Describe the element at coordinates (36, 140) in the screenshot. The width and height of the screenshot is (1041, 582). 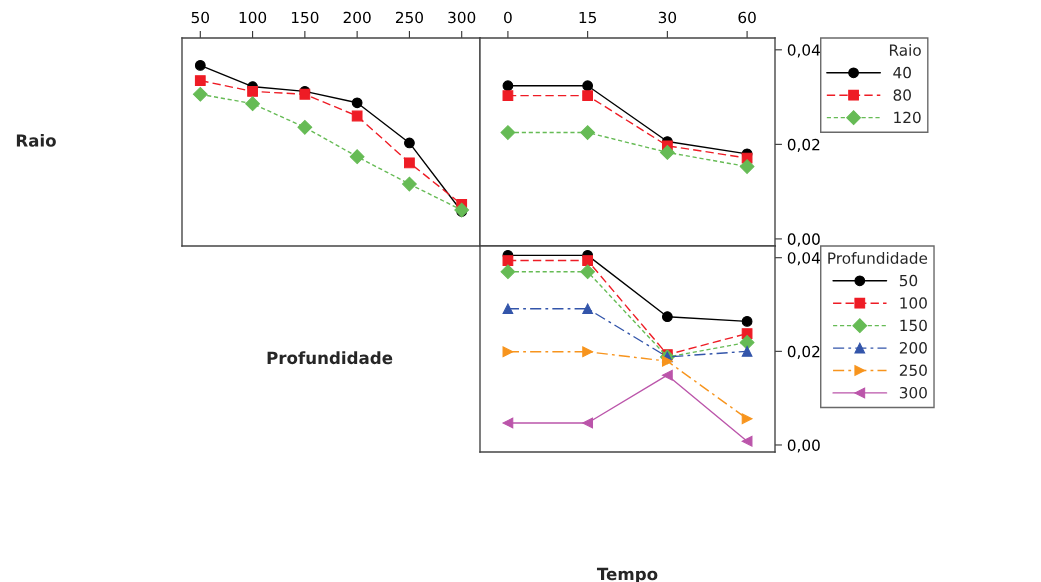
I see `y-axis-title: Raio` at that location.